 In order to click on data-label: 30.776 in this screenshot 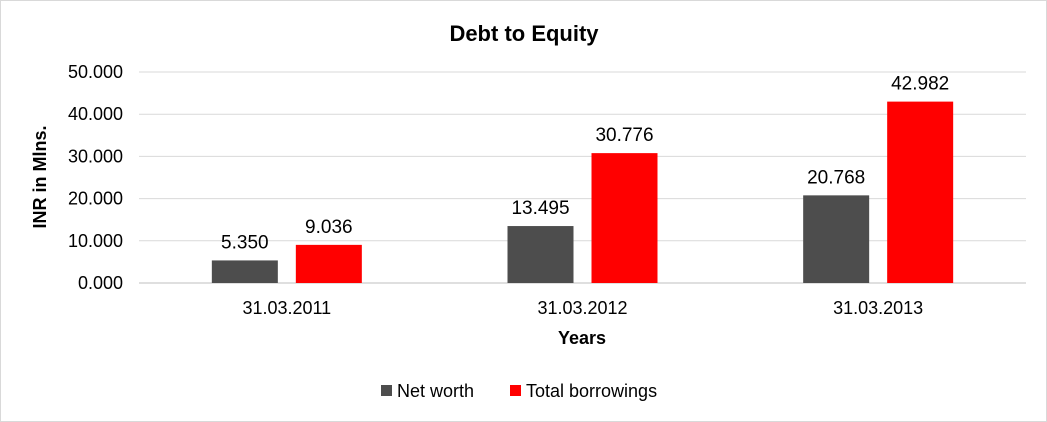, I will do `click(624, 135)`.